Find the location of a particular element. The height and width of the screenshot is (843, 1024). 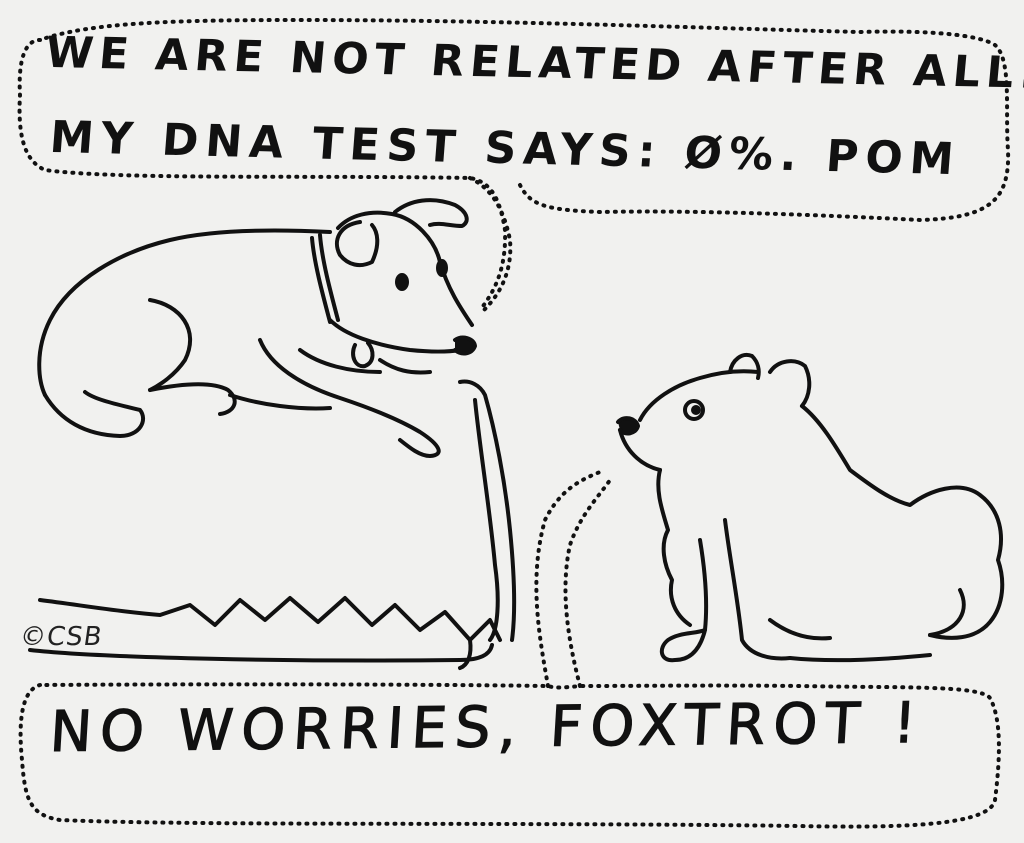

pomeranian-dog is located at coordinates (810, 508).